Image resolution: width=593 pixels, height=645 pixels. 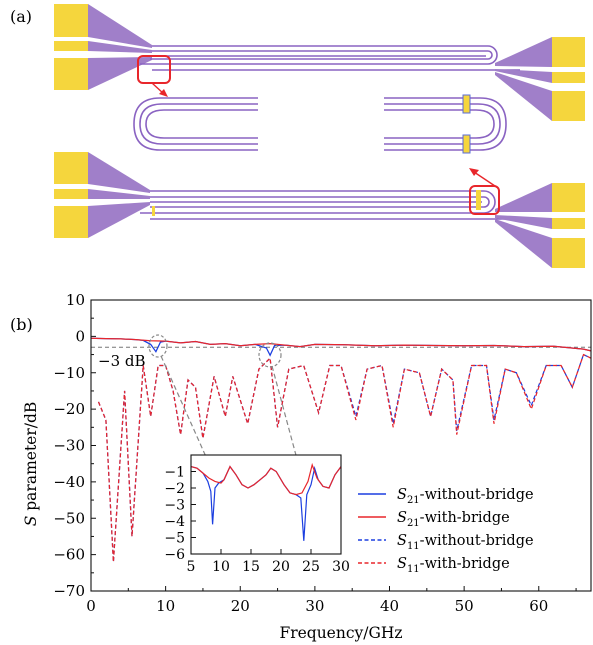 What do you see at coordinates (159, 89) in the screenshot?
I see `zoom-arrow` at bounding box center [159, 89].